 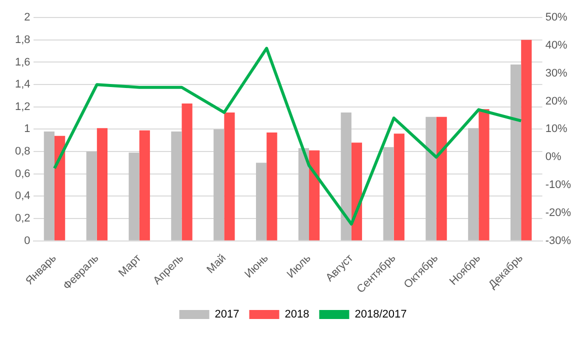 What do you see at coordinates (556, 73) in the screenshot?
I see `y2-tick-label: 30%` at bounding box center [556, 73].